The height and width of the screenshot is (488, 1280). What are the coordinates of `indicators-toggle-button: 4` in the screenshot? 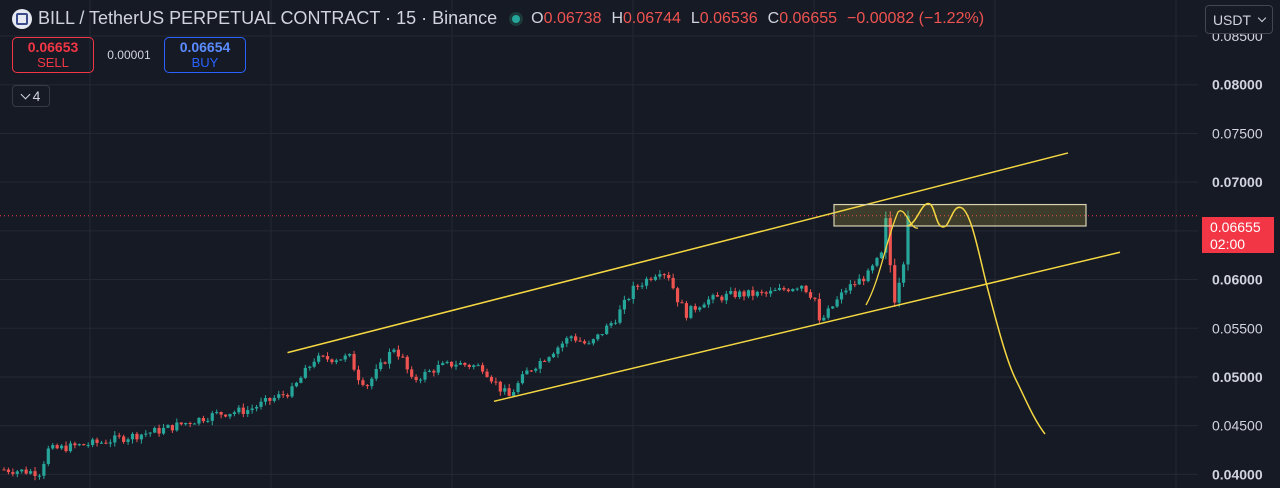 It's located at (31, 96).